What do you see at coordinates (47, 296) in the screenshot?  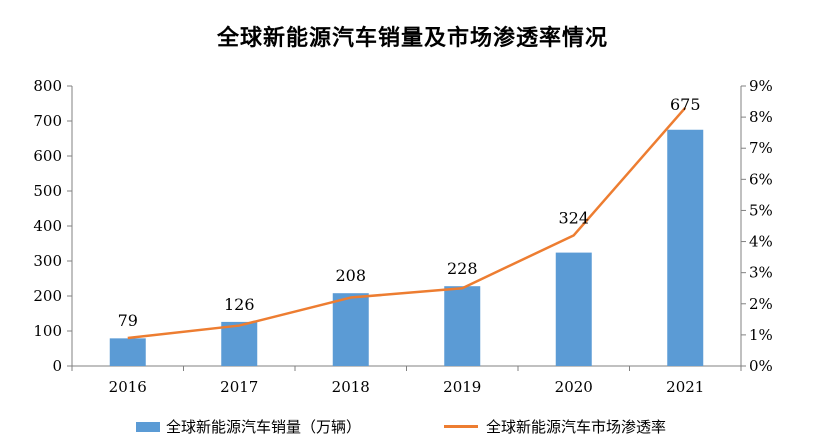 I see `y-left-tick-label: 200` at bounding box center [47, 296].